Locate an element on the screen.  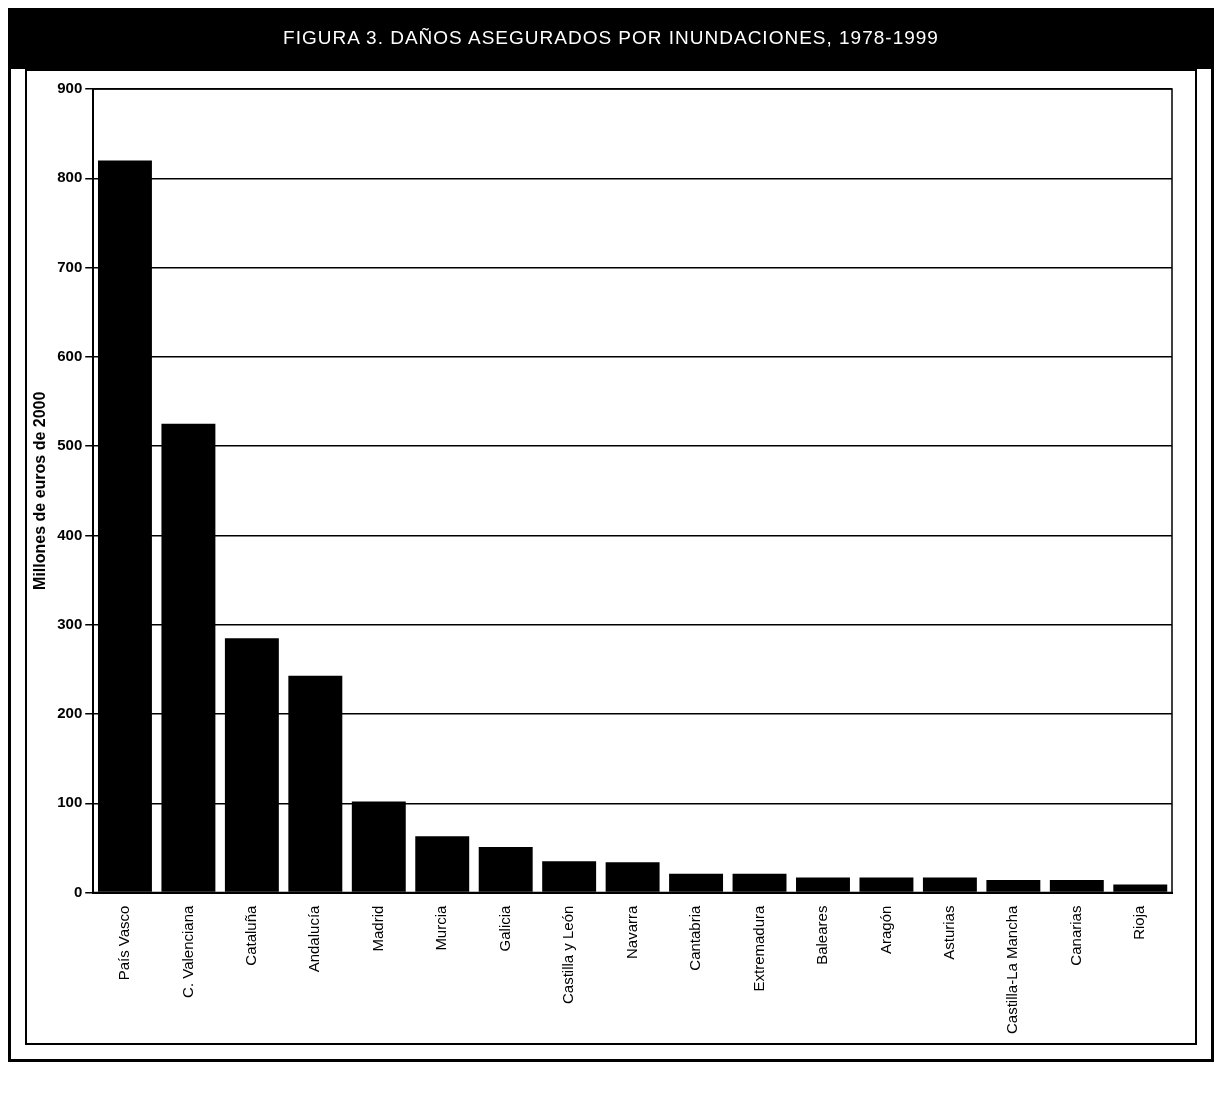
y-tick-label: 400 is located at coordinates (70, 534).